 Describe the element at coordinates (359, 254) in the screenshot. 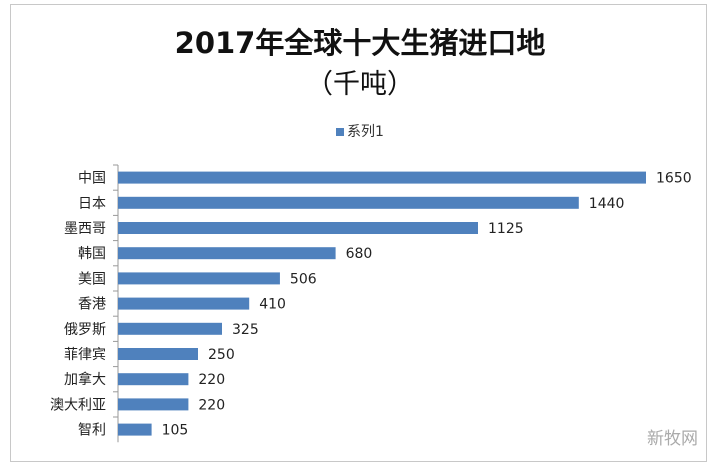

I see `data-label: 680` at that location.